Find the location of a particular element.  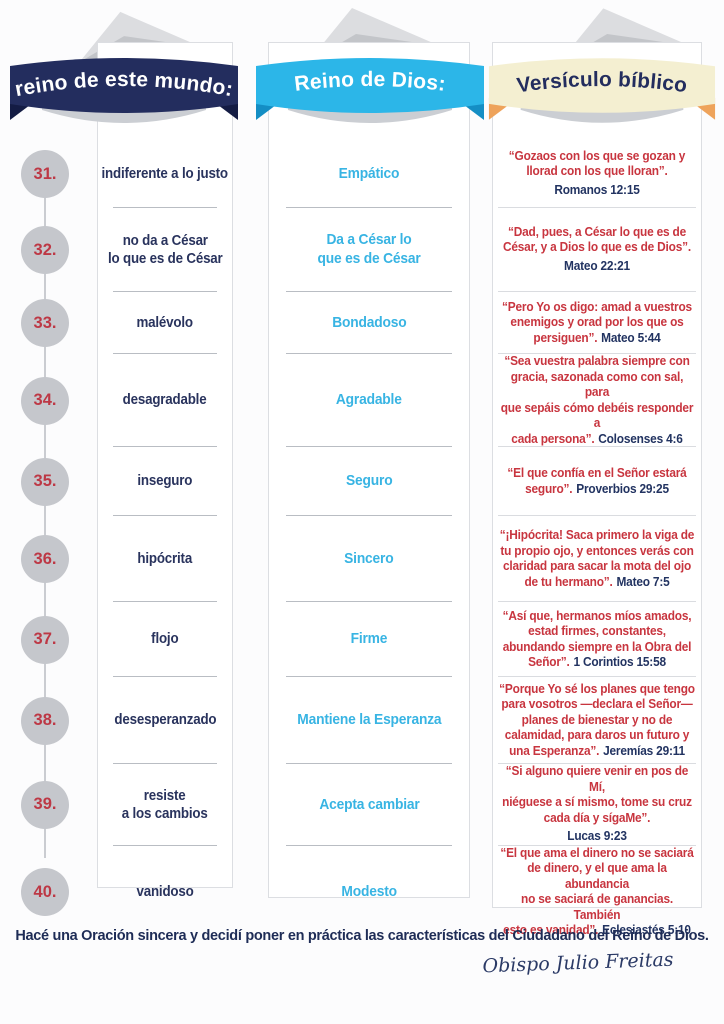

world-kingdom-text: flojo is located at coordinates (165, 639).